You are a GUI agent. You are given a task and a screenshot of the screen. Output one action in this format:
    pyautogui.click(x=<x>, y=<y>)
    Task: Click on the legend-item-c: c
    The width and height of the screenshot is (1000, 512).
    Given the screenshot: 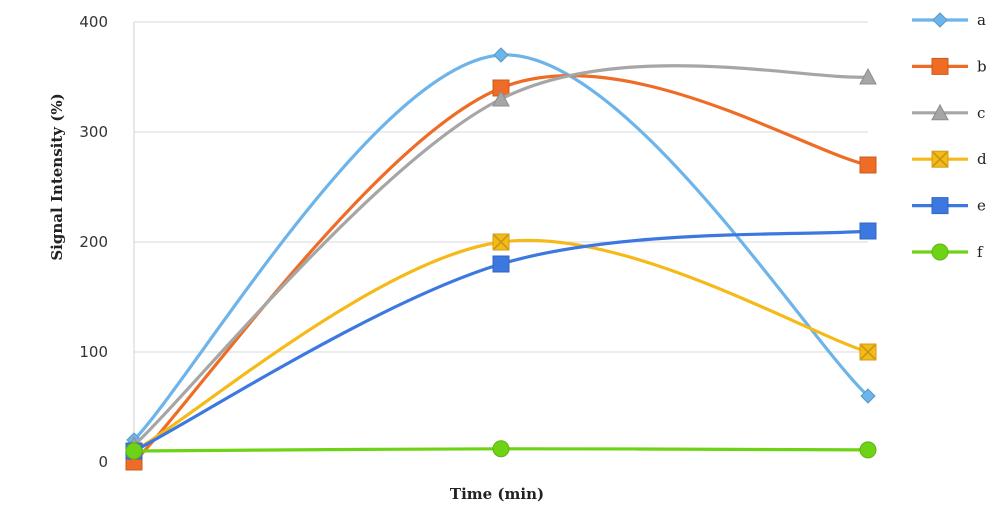 What is the action you would take?
    pyautogui.click(x=948, y=112)
    